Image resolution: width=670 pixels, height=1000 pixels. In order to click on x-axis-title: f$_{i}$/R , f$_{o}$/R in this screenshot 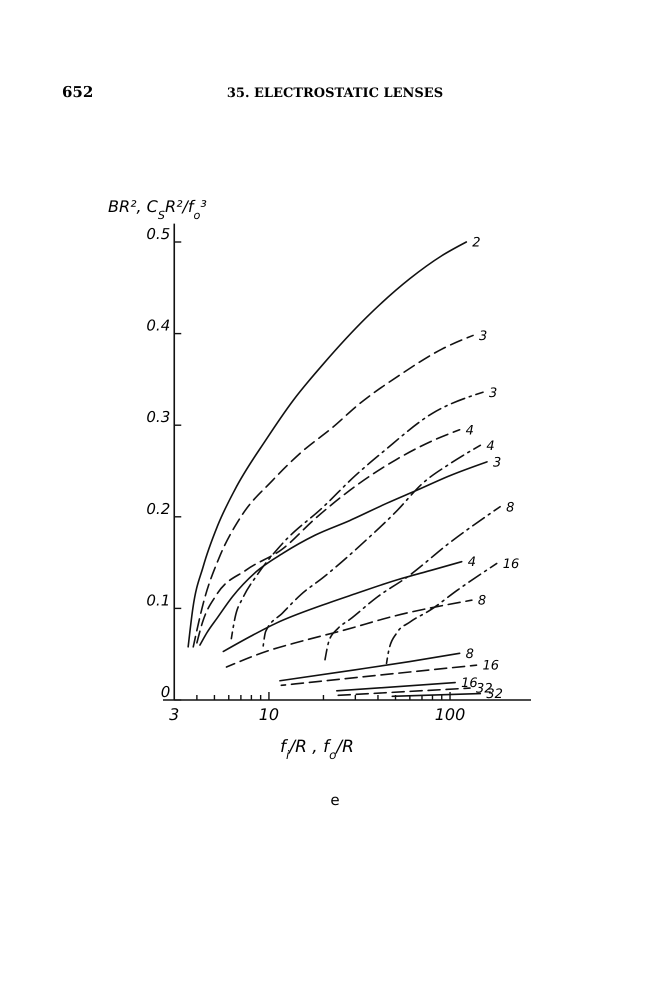, I will do `click(317, 749)`.